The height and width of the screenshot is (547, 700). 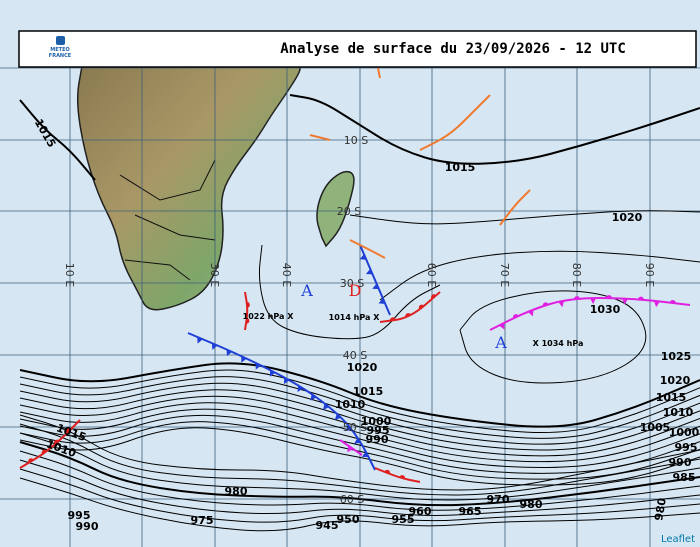 I want to click on isobar-label: 975, so click(x=202, y=520).